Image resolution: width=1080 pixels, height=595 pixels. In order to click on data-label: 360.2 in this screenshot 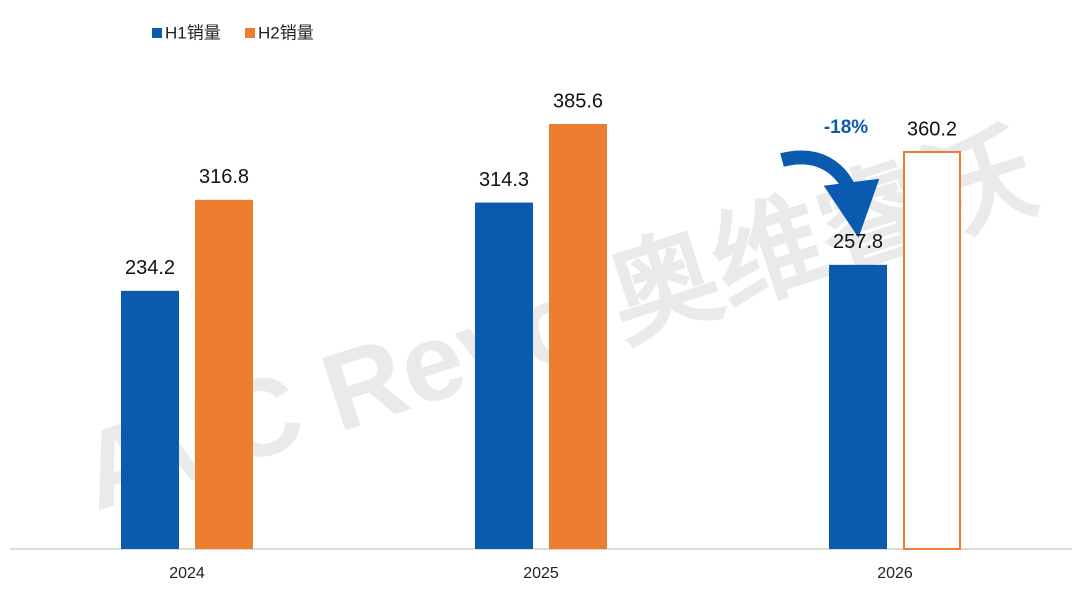, I will do `click(932, 129)`.